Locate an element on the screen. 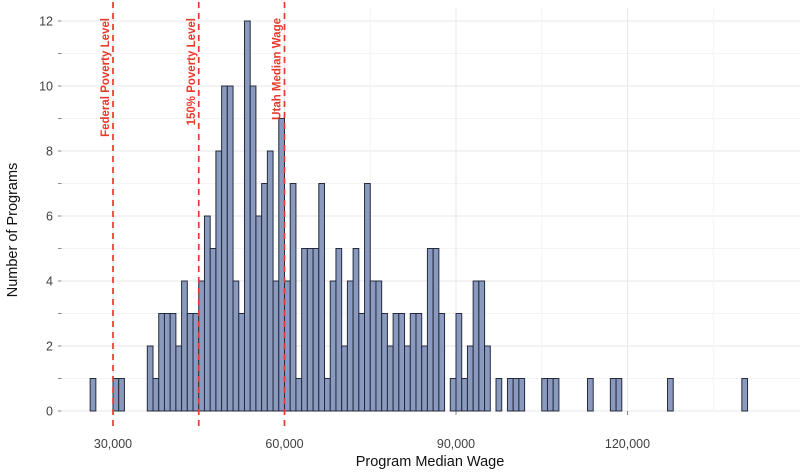  x-tick-label: 90,000 is located at coordinates (456, 444).